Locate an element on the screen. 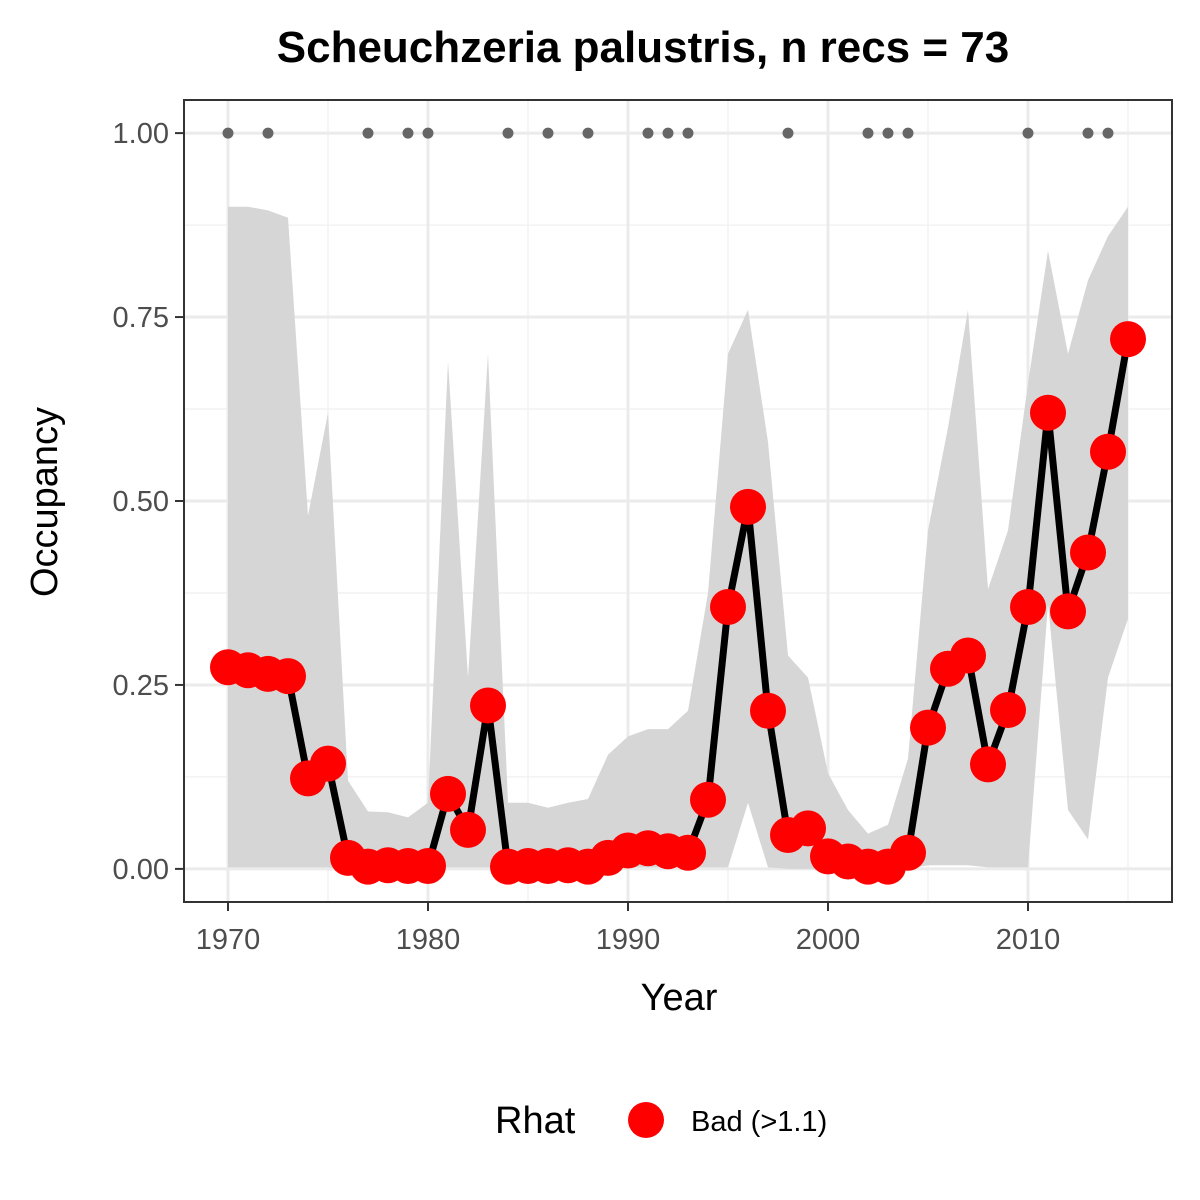  y-axis: 0.00 0.25 0.50 0.75 1.00 is located at coordinates (148, 502).